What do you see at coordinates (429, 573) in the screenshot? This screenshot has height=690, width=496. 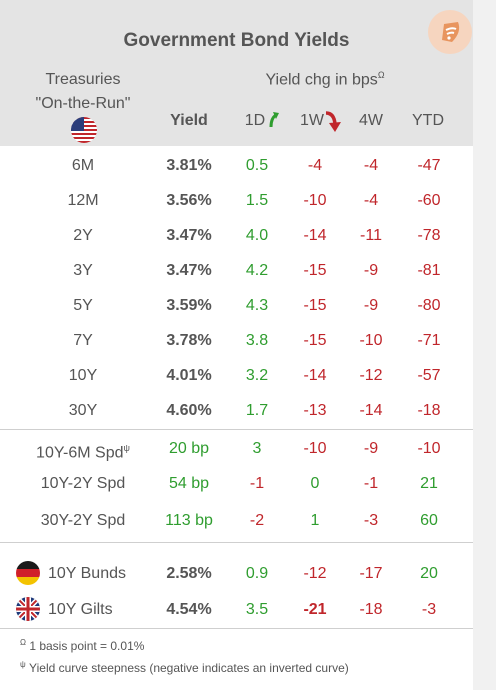 I see `row-ytd: 20` at bounding box center [429, 573].